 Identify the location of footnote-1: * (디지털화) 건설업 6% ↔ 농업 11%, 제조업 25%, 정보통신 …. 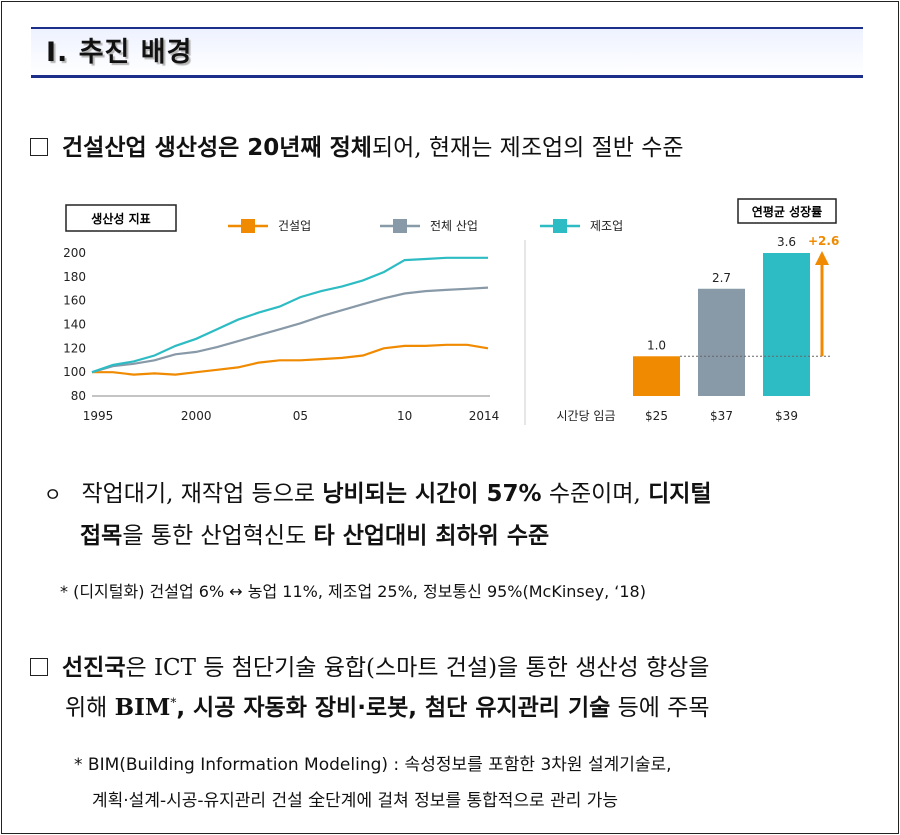
(353, 591).